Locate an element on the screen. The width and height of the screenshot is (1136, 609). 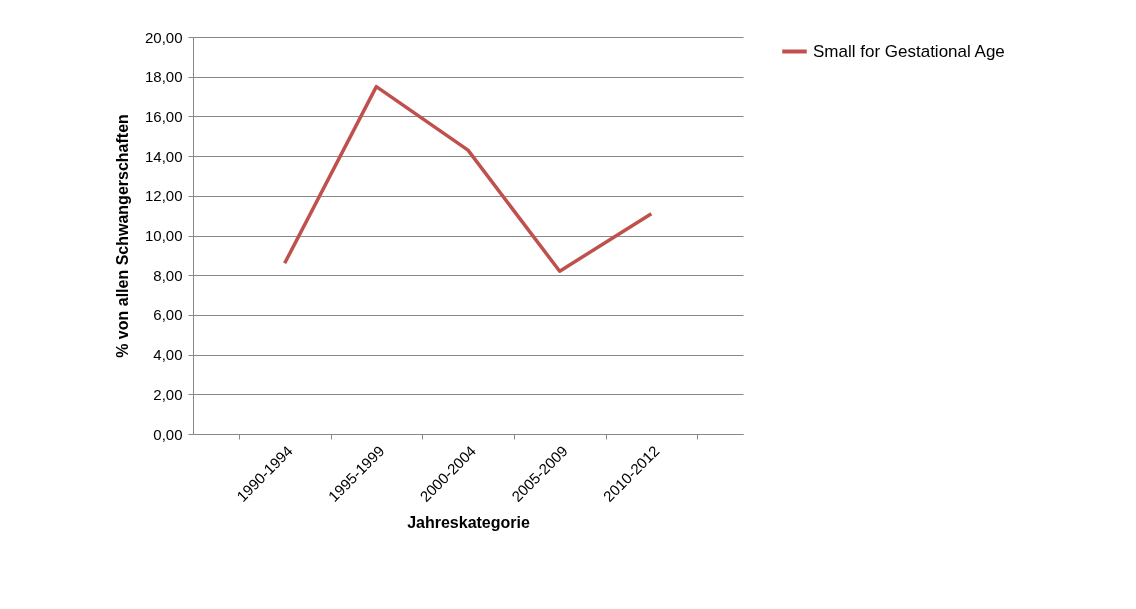
x-axis-title: Jahreskategorie is located at coordinates (468, 522).